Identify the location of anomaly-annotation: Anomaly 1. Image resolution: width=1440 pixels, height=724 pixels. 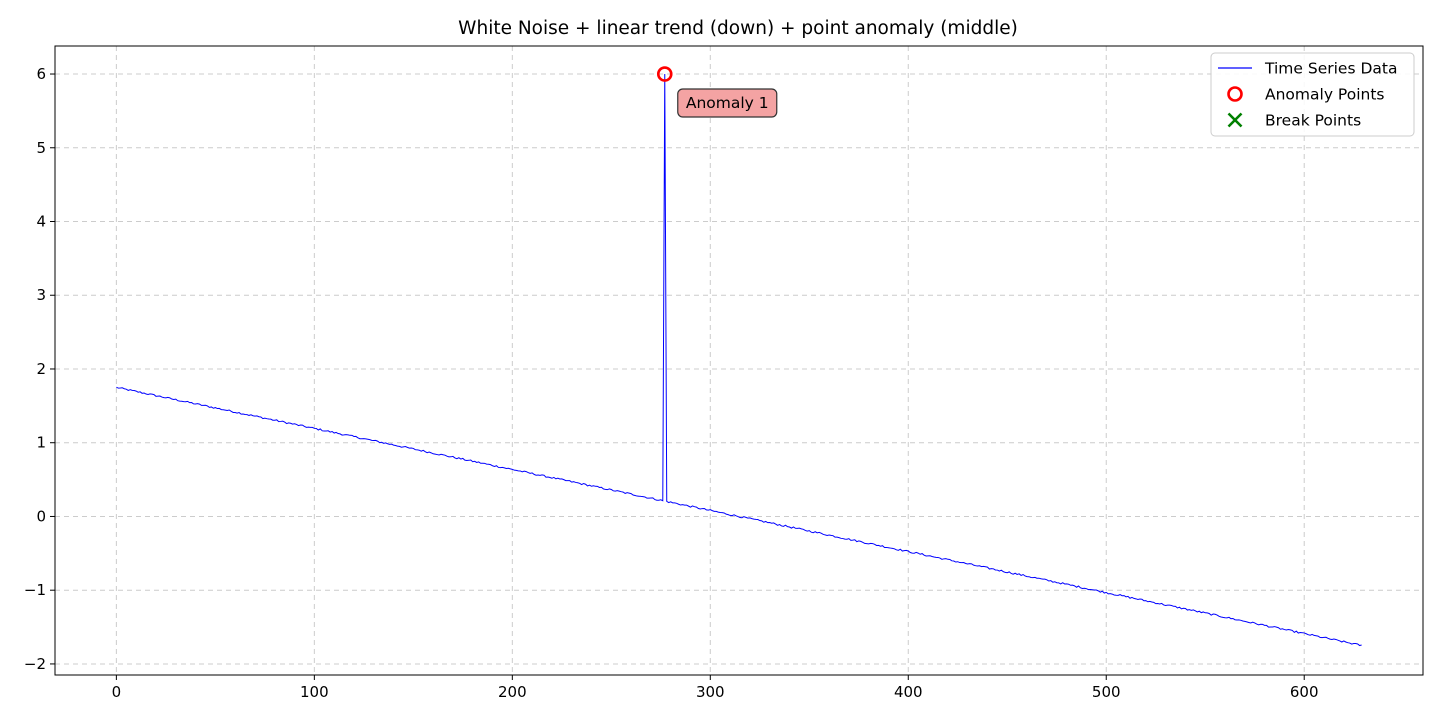
(727, 103).